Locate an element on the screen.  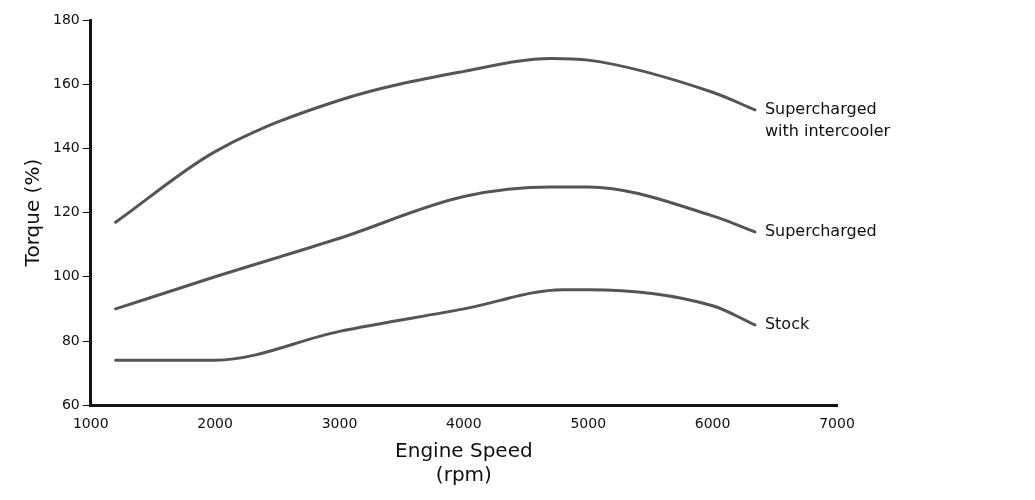
series-label: Supercharged with intercooler is located at coordinates (827, 120).